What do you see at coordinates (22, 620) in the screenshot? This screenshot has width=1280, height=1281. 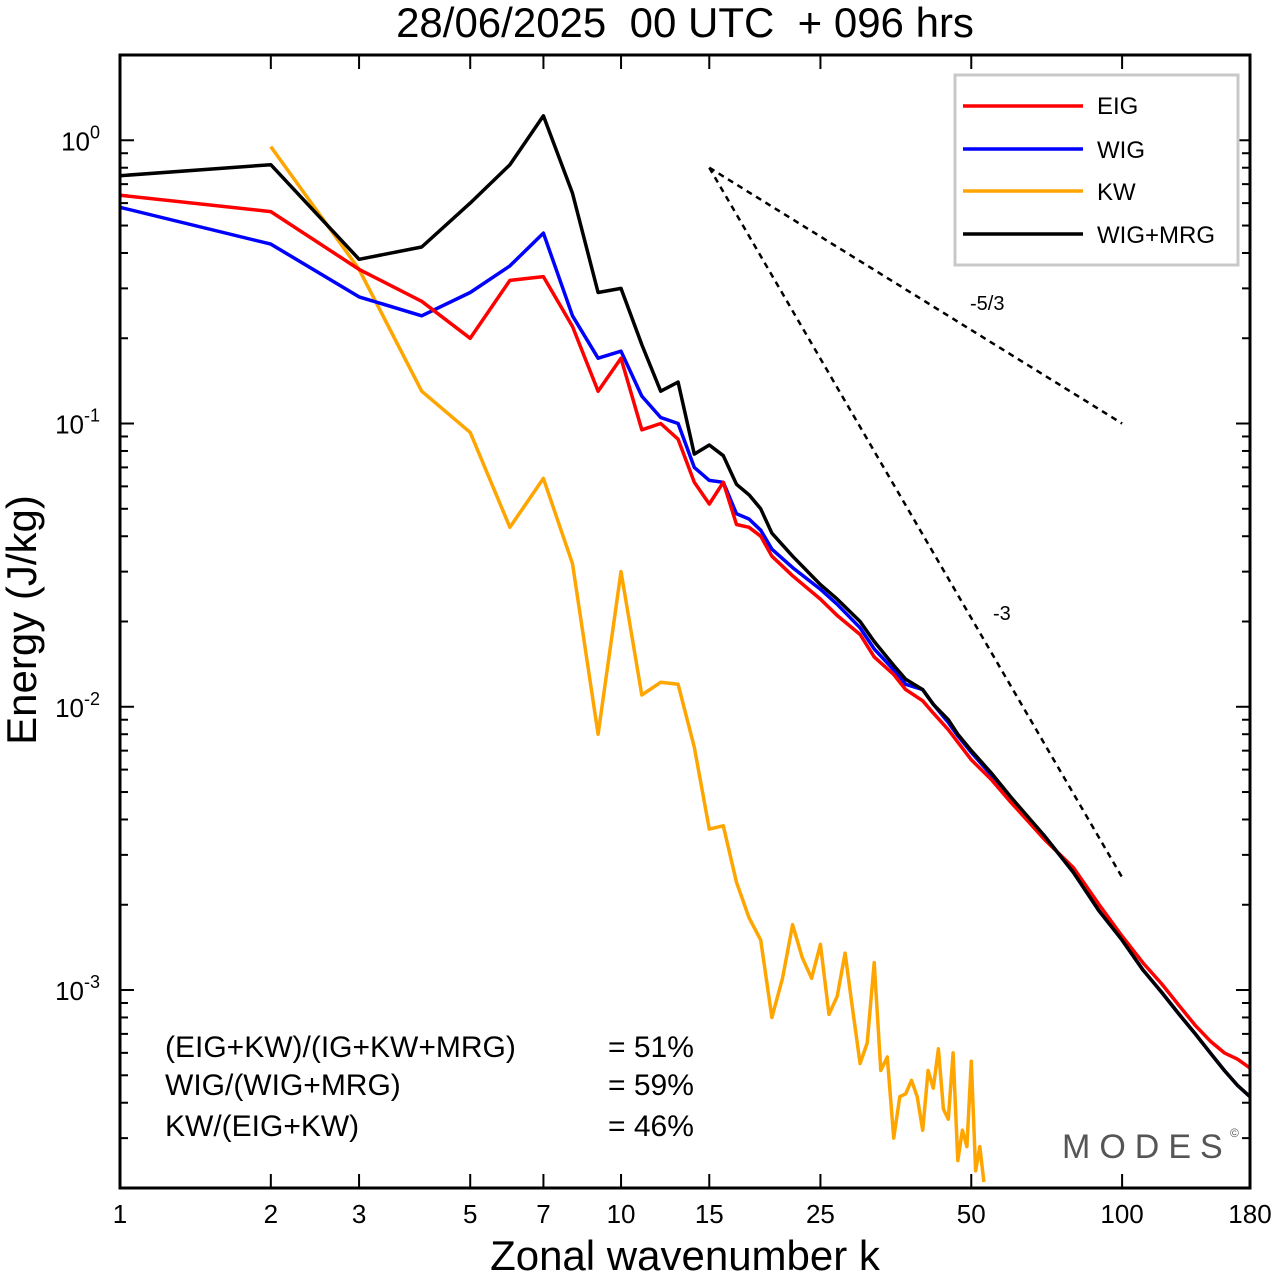 I see `y-axis-label: Energy (J/kg)` at bounding box center [22, 620].